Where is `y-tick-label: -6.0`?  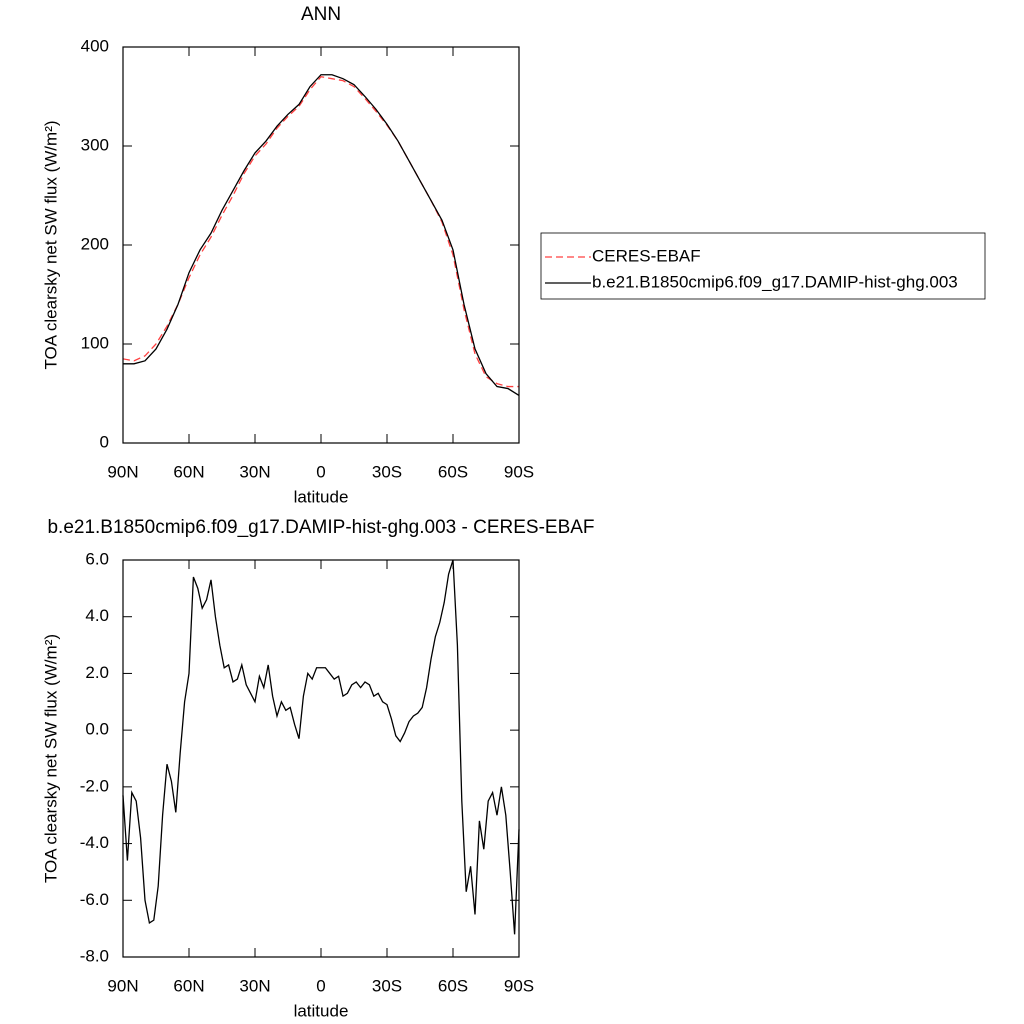 y-tick-label: -6.0 is located at coordinates (94, 899).